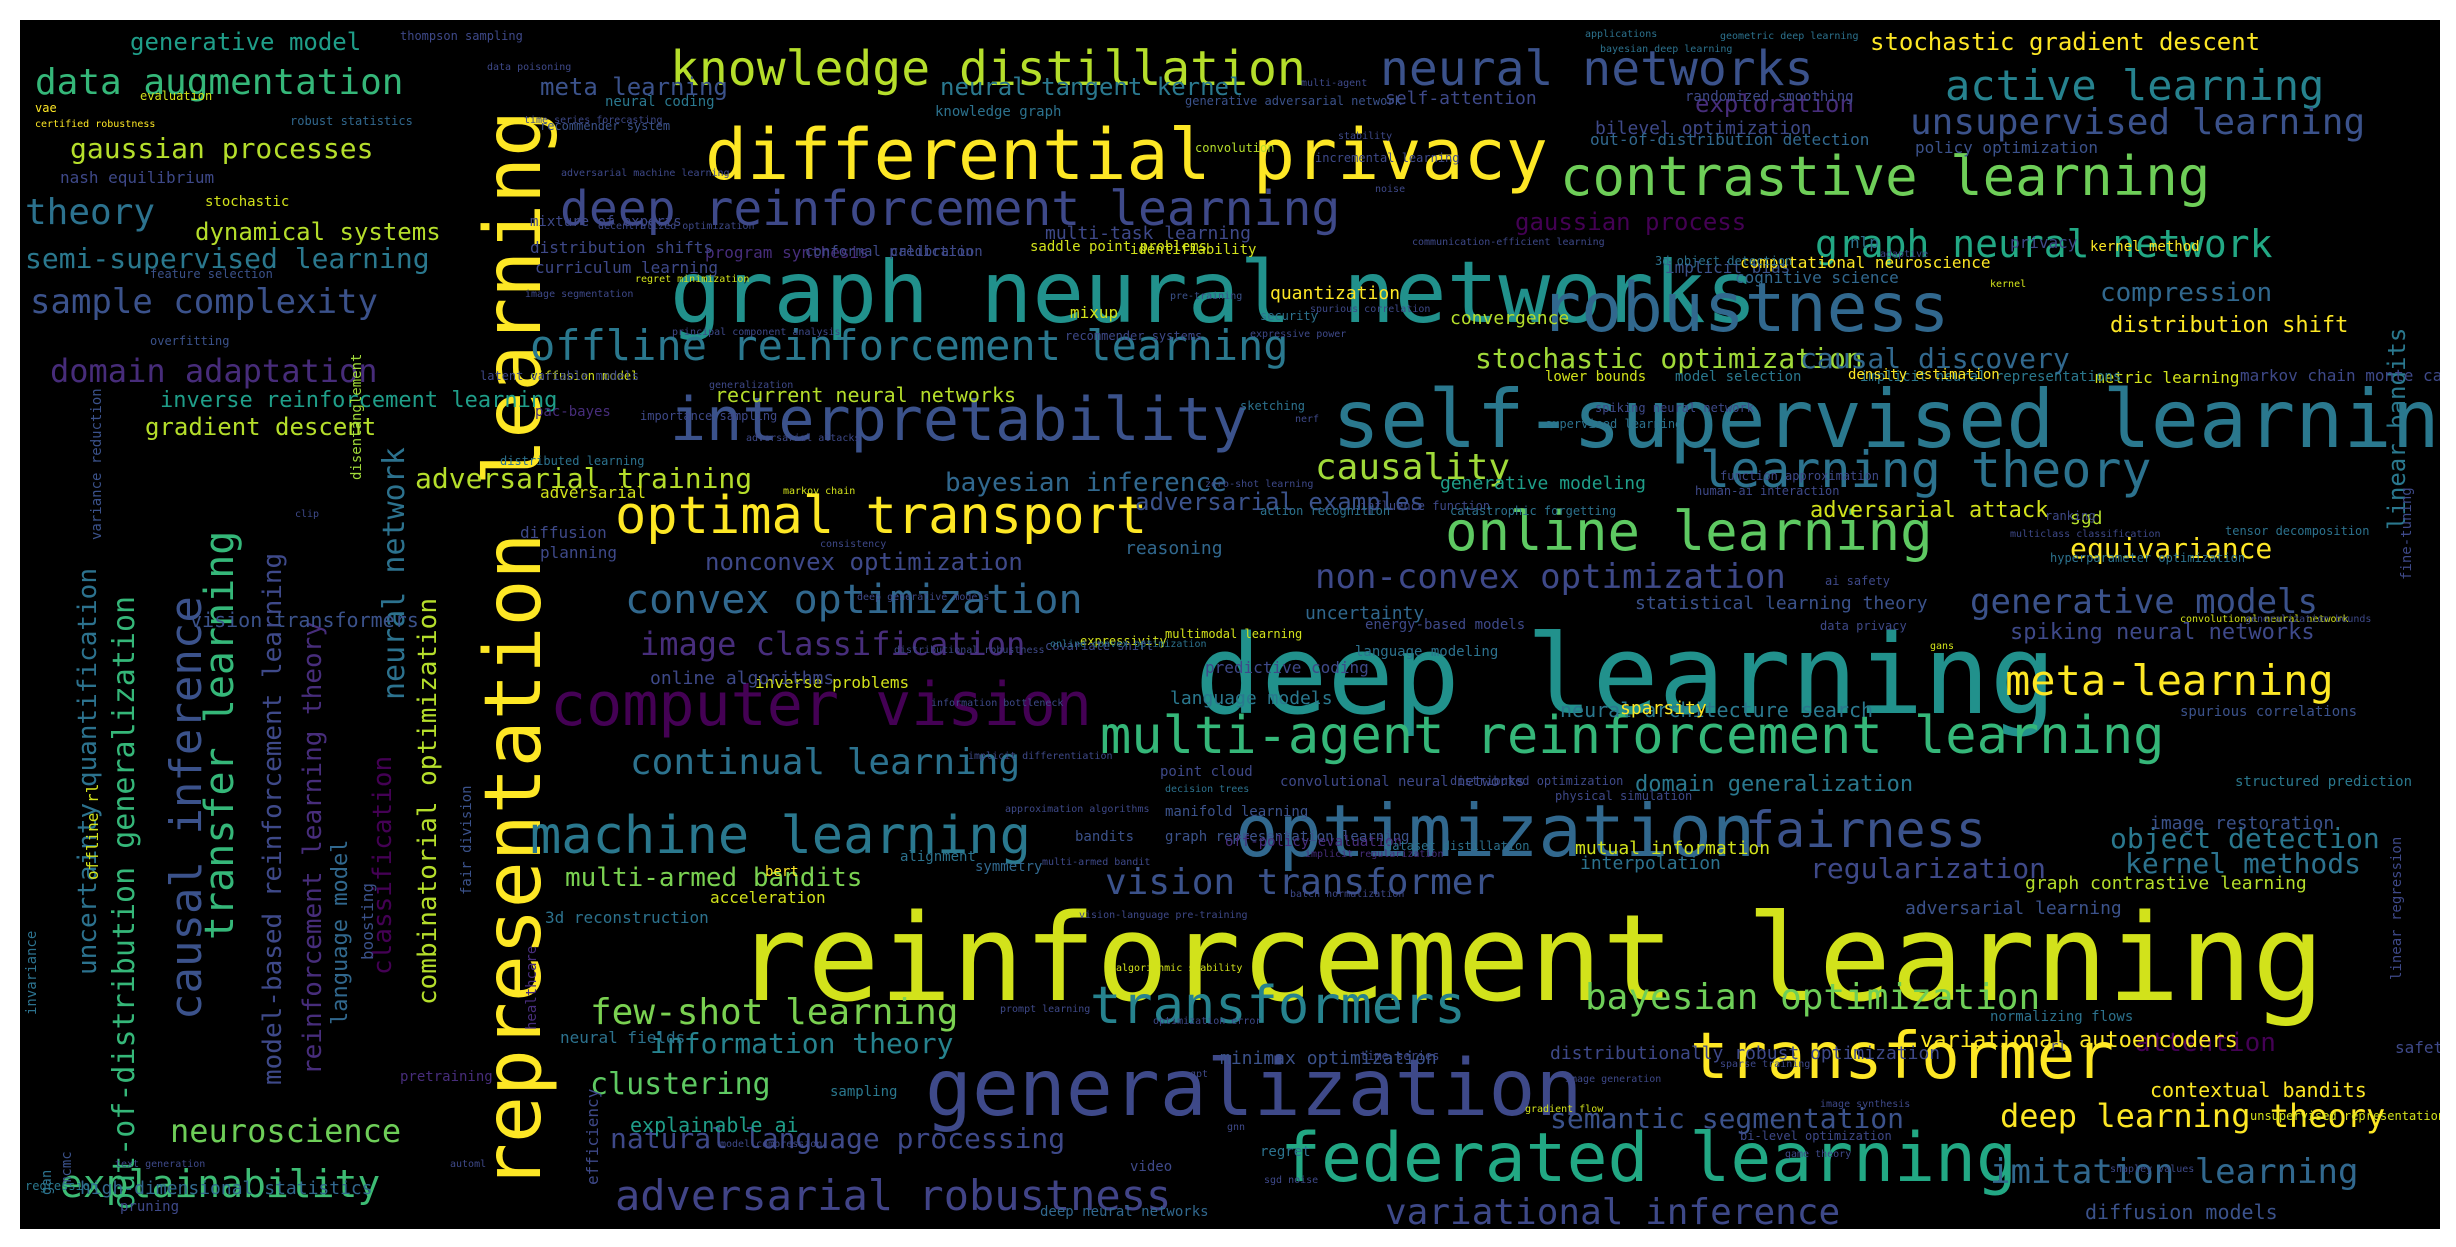 The height and width of the screenshot is (1247, 2456). I want to click on word-deep-learning-theory: deep learning theory, so click(2193, 1116).